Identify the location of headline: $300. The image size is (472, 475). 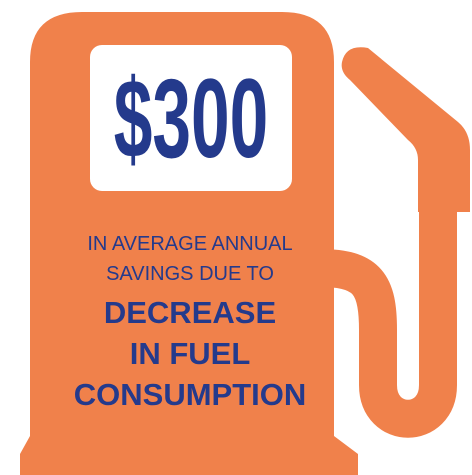
(191, 118).